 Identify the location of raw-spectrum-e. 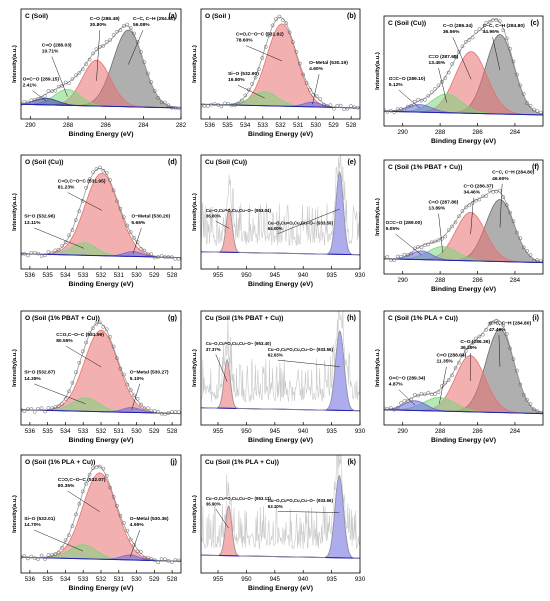
(280, 200).